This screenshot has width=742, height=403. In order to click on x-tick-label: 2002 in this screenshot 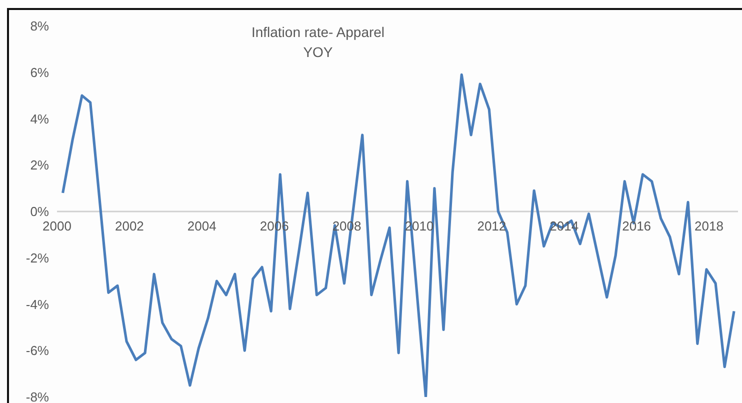, I will do `click(129, 226)`.